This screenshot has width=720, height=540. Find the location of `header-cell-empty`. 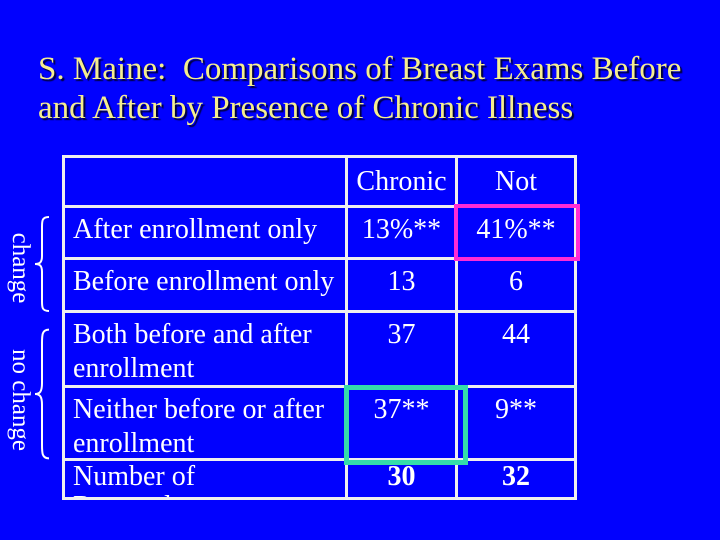

header-cell-empty is located at coordinates (206, 183).